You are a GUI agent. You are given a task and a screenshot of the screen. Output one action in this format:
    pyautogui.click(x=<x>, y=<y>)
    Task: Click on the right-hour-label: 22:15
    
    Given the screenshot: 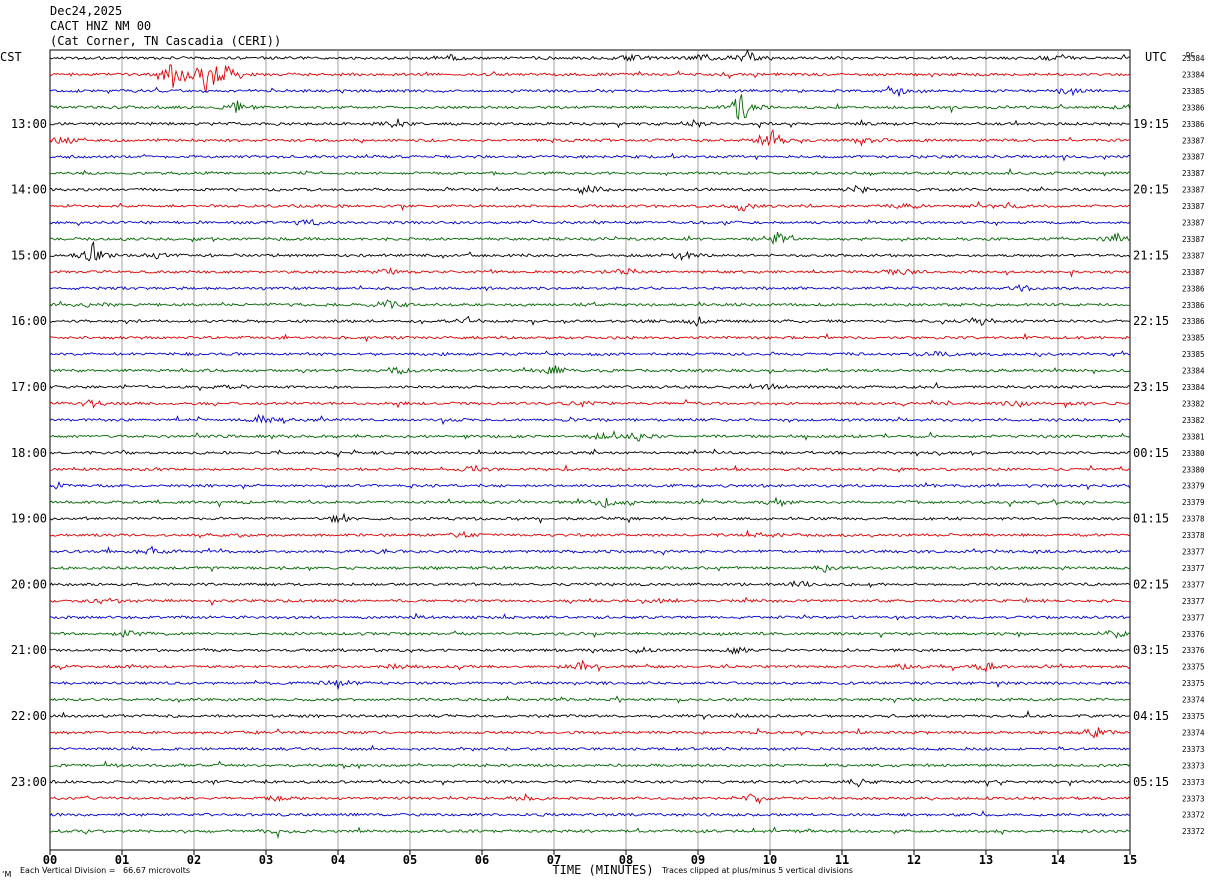 What is the action you would take?
    pyautogui.click(x=1151, y=321)
    